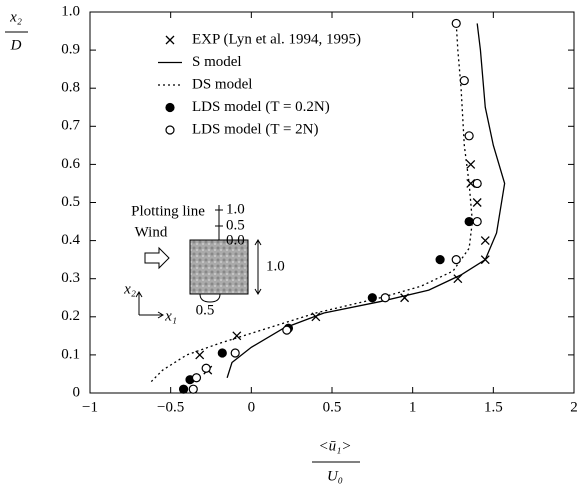  What do you see at coordinates (70, 126) in the screenshot?
I see `y-tick-label: 0.7` at bounding box center [70, 126].